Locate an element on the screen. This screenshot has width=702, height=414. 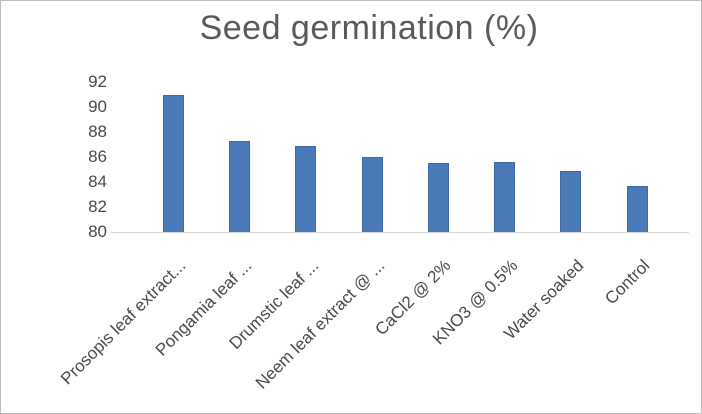
chart-title: Seed germination (%) is located at coordinates (369, 28).